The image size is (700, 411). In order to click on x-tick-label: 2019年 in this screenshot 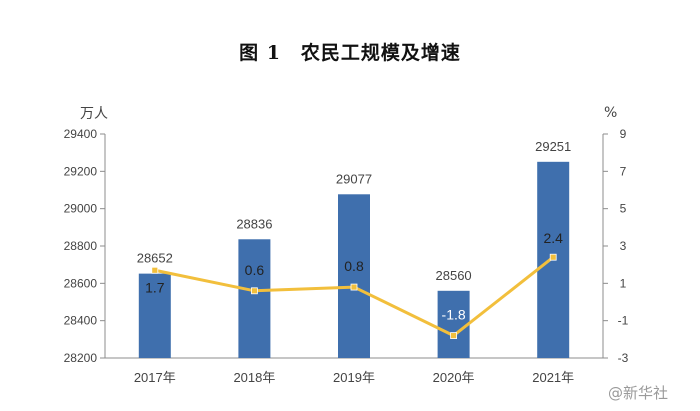, I will do `click(354, 377)`.